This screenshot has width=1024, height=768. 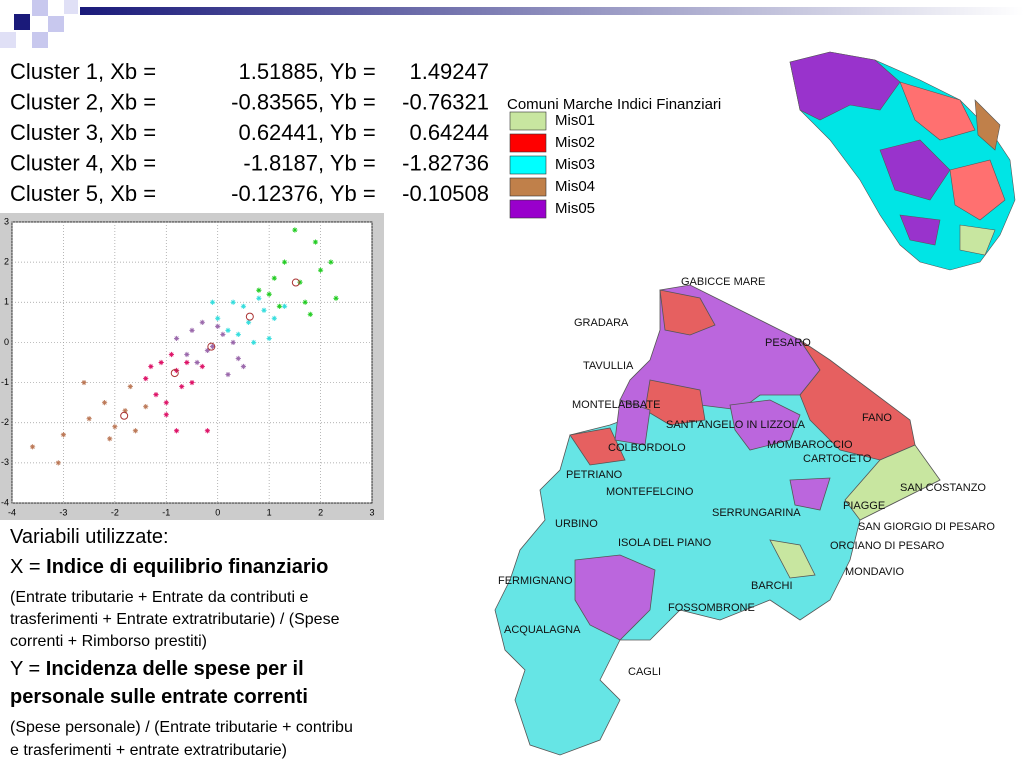 What do you see at coordinates (647, 448) in the screenshot?
I see `map-label: COLBORDOLO` at bounding box center [647, 448].